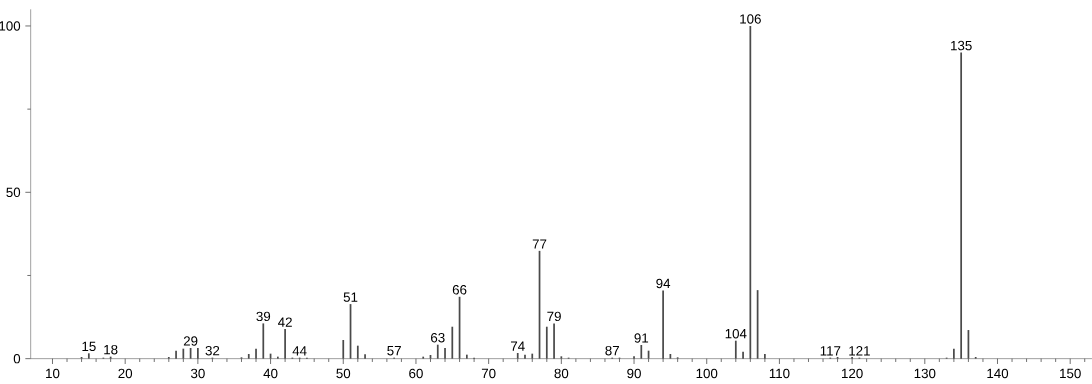 The height and width of the screenshot is (384, 1092). Describe the element at coordinates (554, 316) in the screenshot. I see `annotation: 79` at that location.